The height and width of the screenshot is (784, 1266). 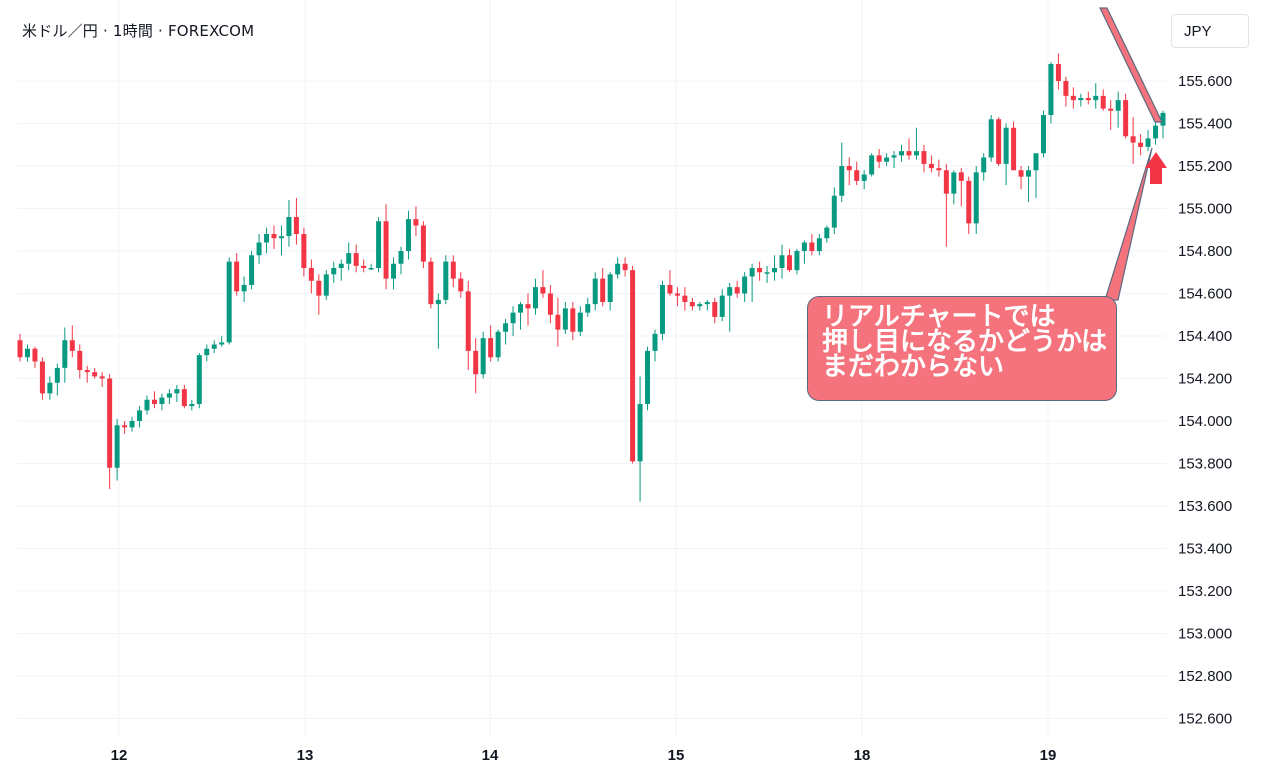 What do you see at coordinates (1210, 31) in the screenshot?
I see `currency-selector: JPY` at bounding box center [1210, 31].